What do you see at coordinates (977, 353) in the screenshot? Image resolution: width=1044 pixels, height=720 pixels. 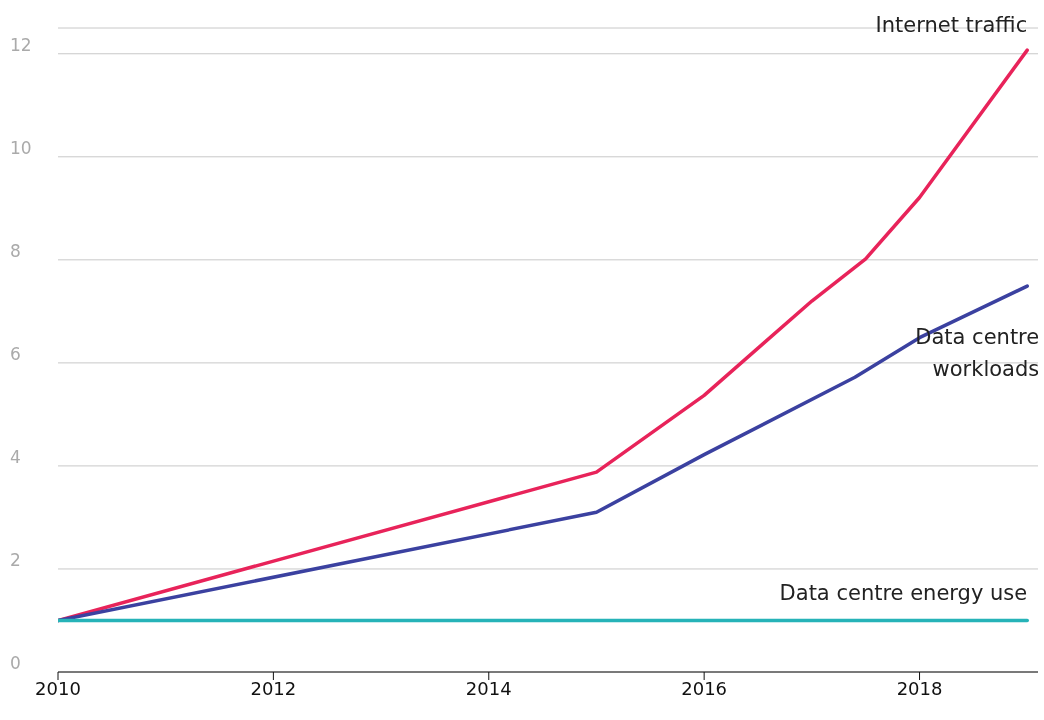 I see `series-label: Data centre workloads` at bounding box center [977, 353].